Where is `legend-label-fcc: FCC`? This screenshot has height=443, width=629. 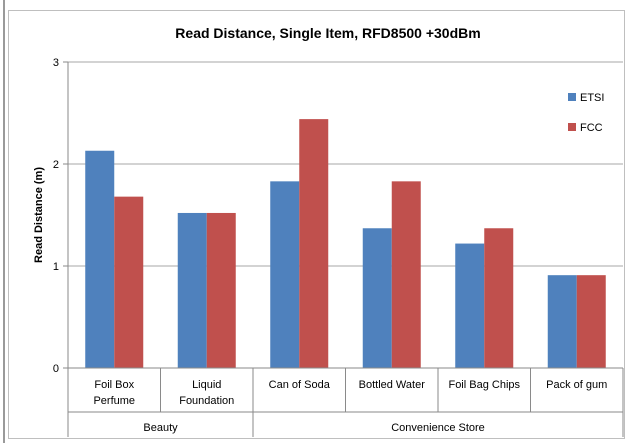
legend-label-fcc: FCC is located at coordinates (591, 128).